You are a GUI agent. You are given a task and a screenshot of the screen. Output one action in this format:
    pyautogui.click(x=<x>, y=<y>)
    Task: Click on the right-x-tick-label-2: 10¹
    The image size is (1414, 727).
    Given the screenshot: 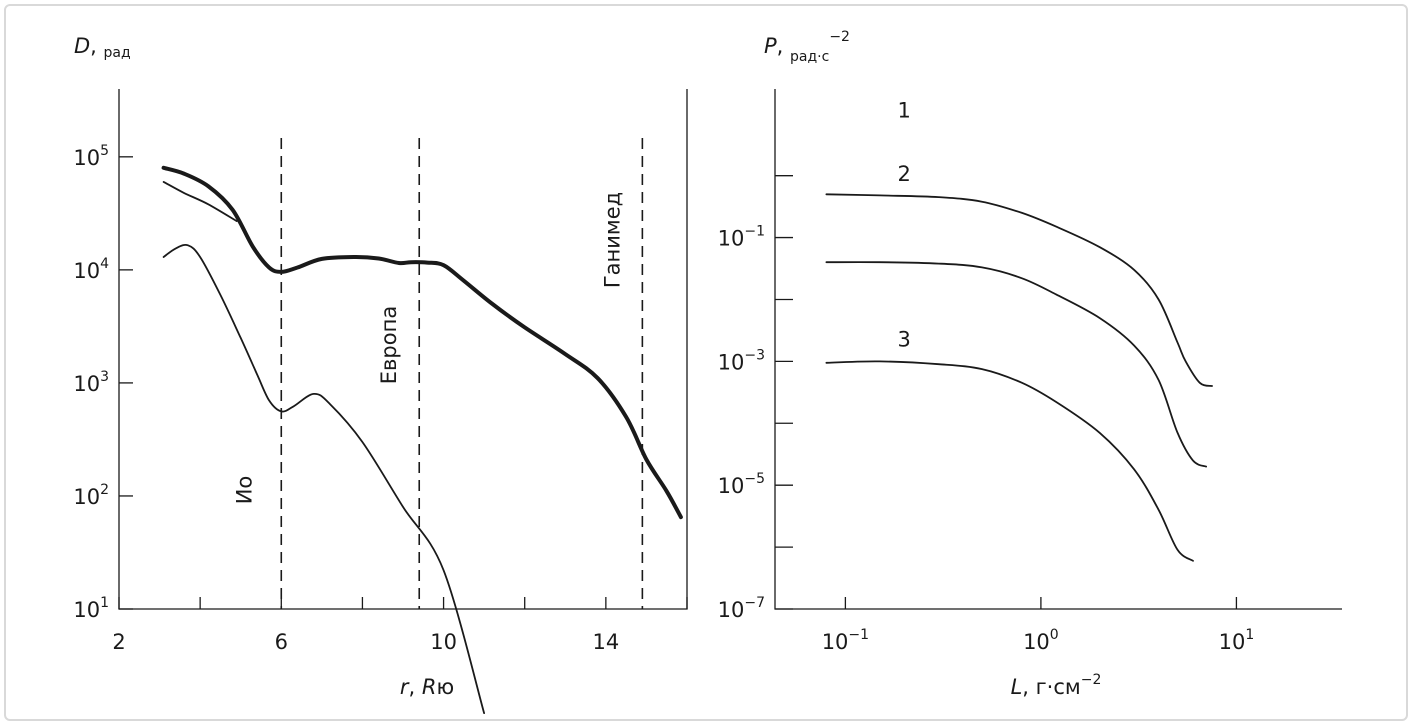 What is the action you would take?
    pyautogui.click(x=1237, y=640)
    